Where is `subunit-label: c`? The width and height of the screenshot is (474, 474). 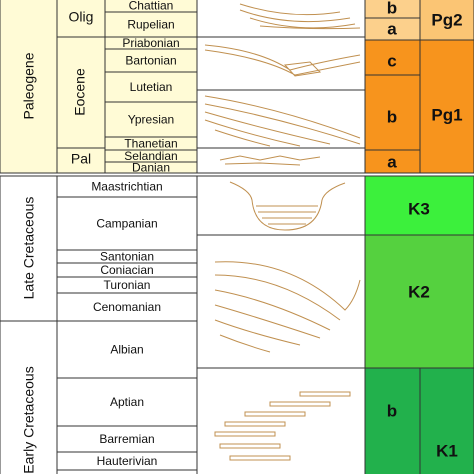
subunit-label: c is located at coordinates (391, 60).